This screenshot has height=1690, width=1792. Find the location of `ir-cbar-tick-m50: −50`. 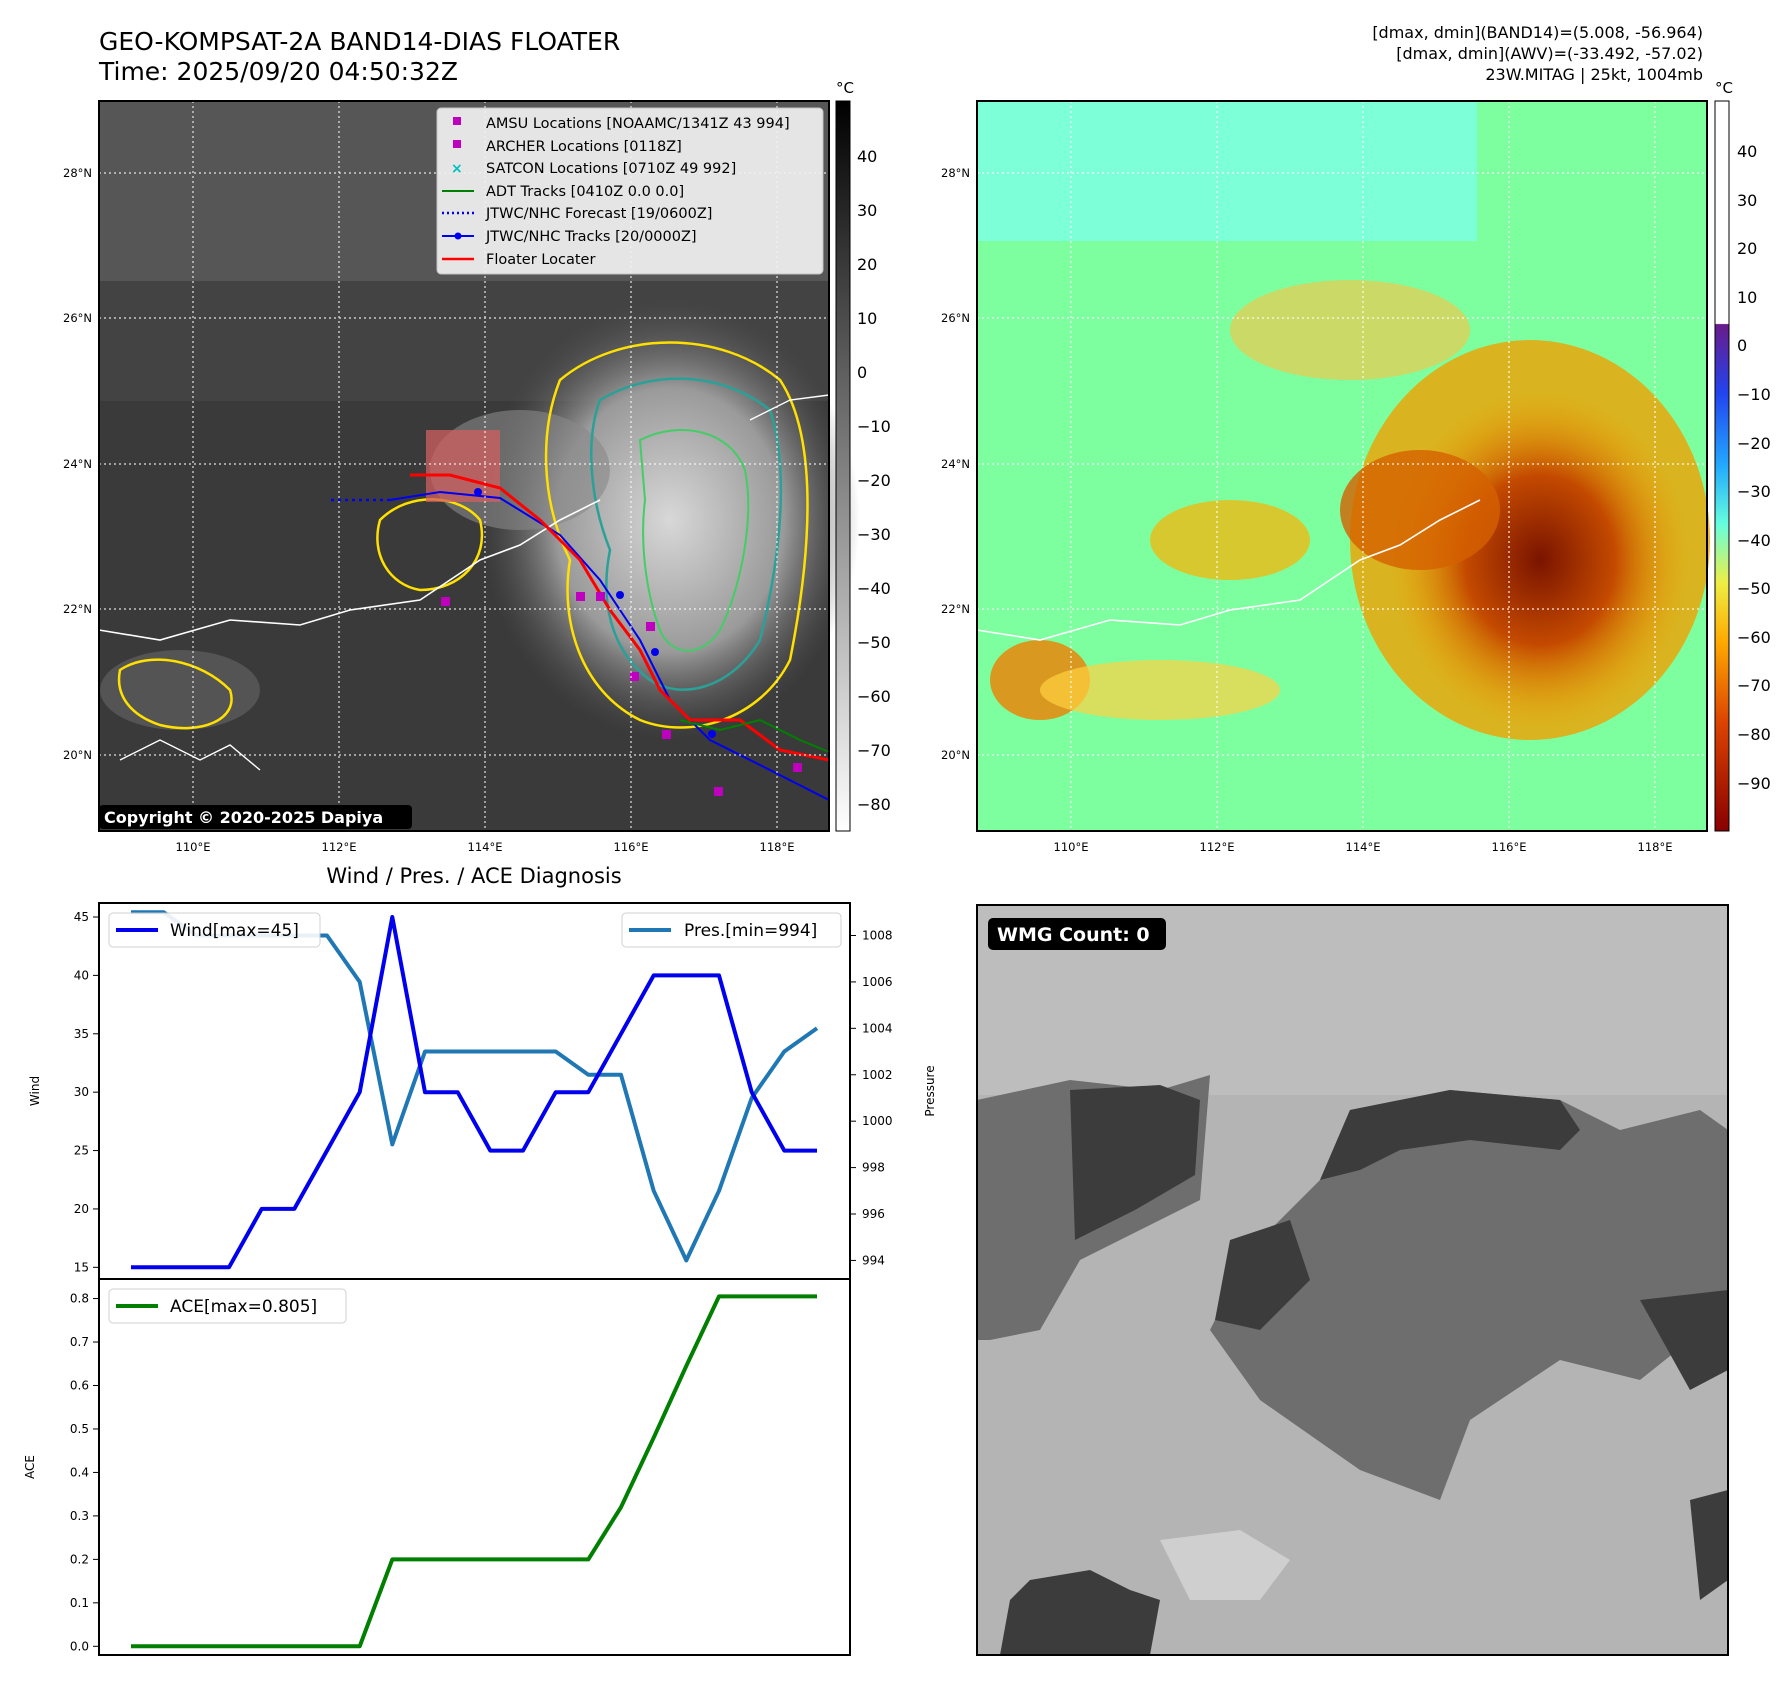

ir-cbar-tick-m50: −50 is located at coordinates (874, 642).